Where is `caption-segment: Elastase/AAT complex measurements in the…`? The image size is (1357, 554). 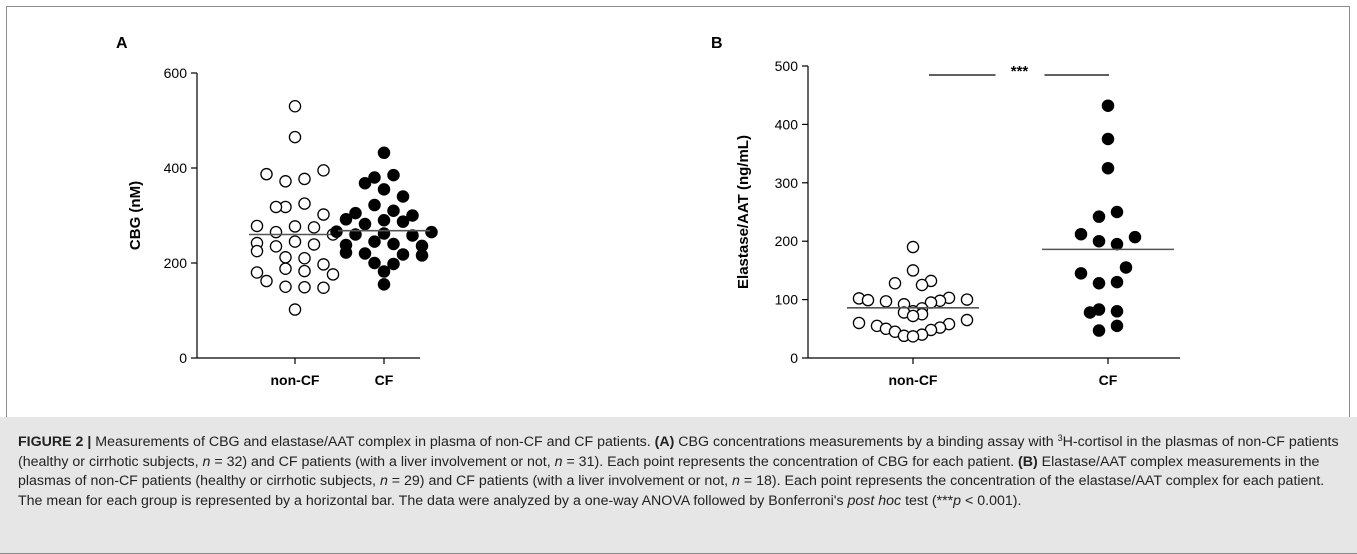 caption-segment: Elastase/AAT complex measurements in the… is located at coordinates (669, 471).